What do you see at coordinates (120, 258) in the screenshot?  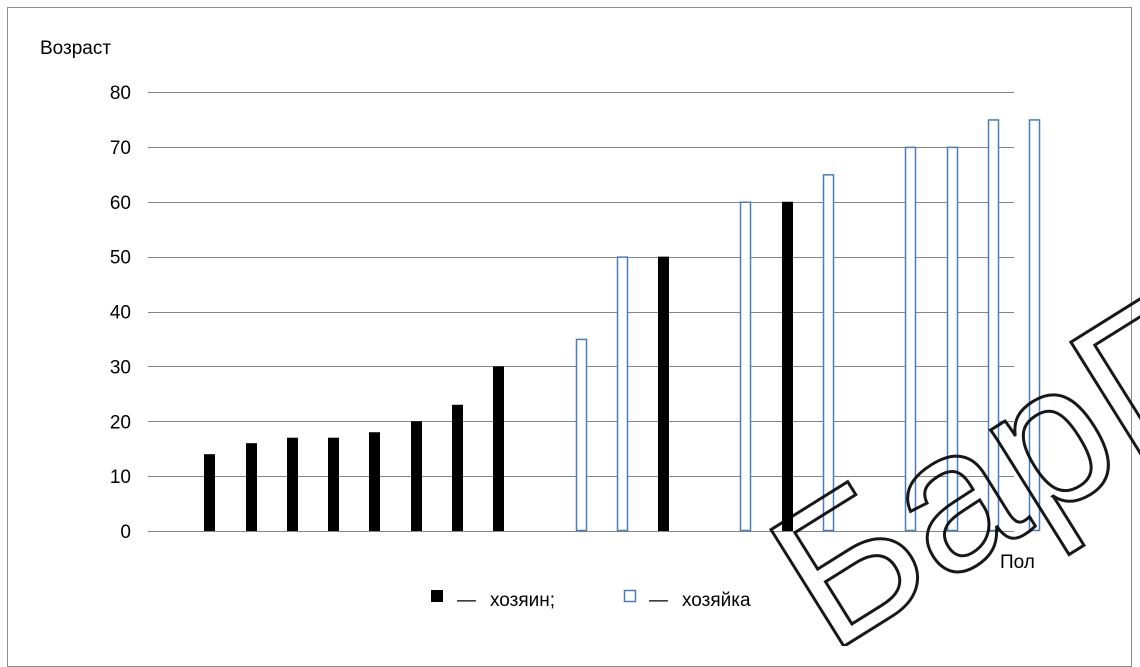 I see `y-tick-label: 50` at bounding box center [120, 258].